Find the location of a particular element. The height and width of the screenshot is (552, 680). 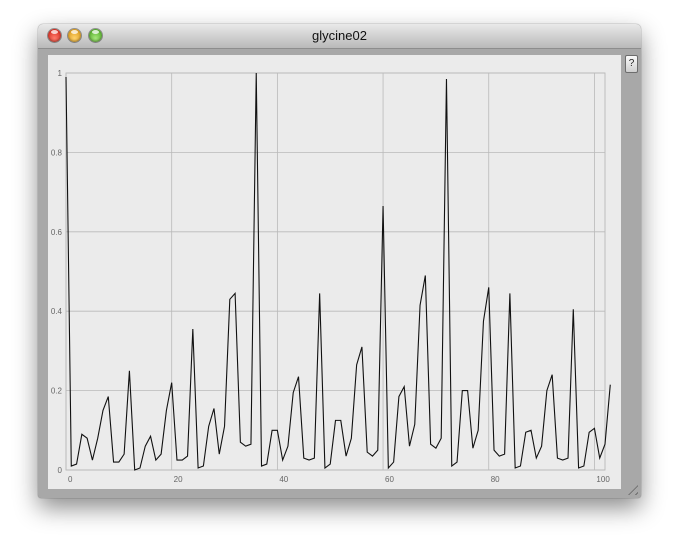

window-title: glycine02 is located at coordinates (339, 35).